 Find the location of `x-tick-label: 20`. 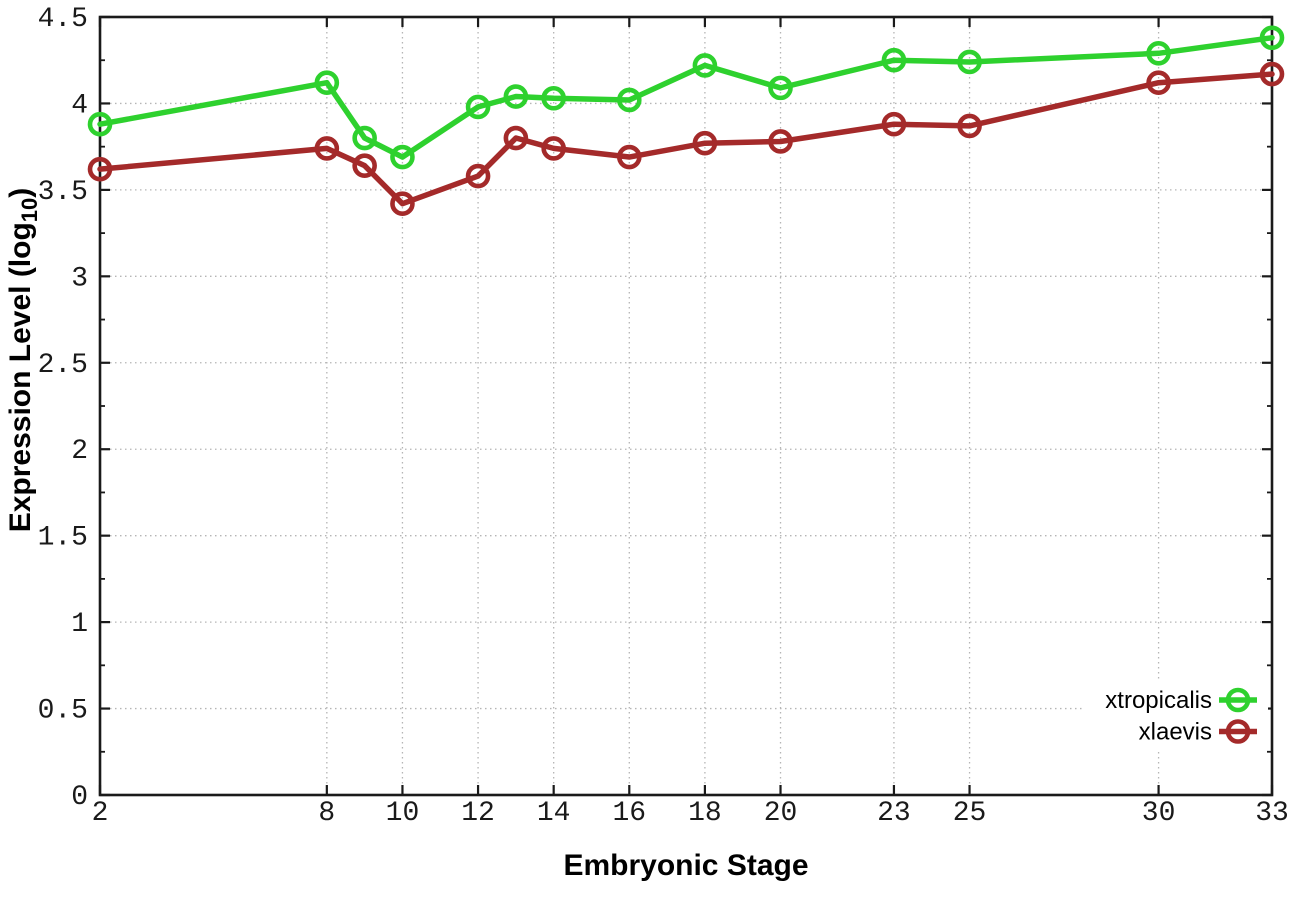

x-tick-label: 20 is located at coordinates (781, 813).